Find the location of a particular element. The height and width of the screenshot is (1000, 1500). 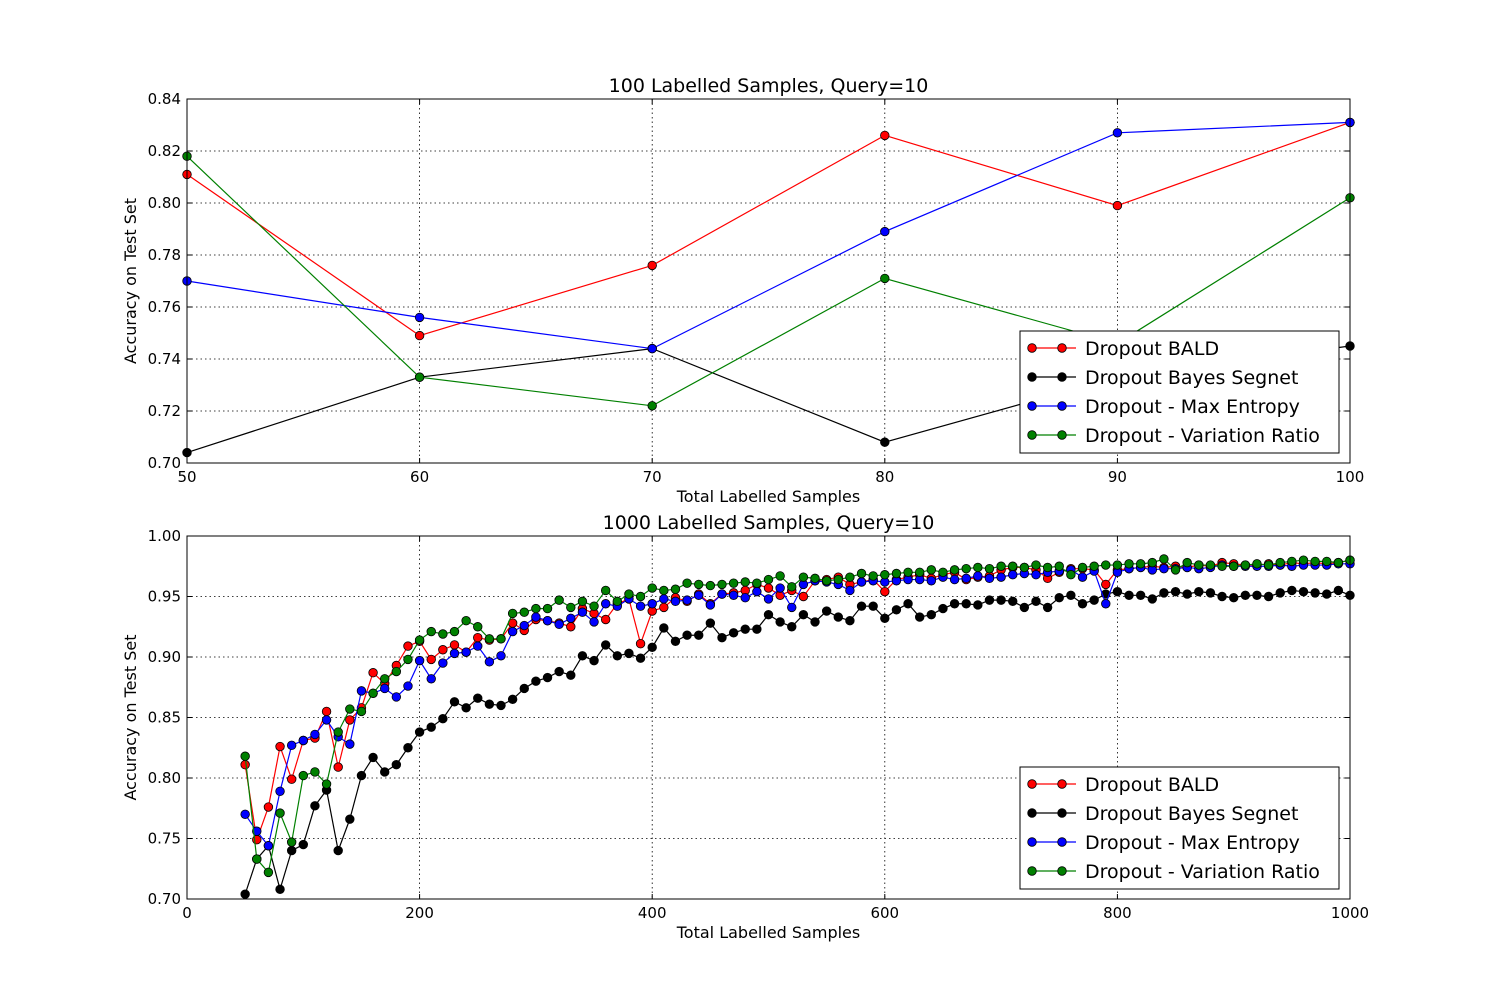

x-tick-label: 60 is located at coordinates (419, 477).